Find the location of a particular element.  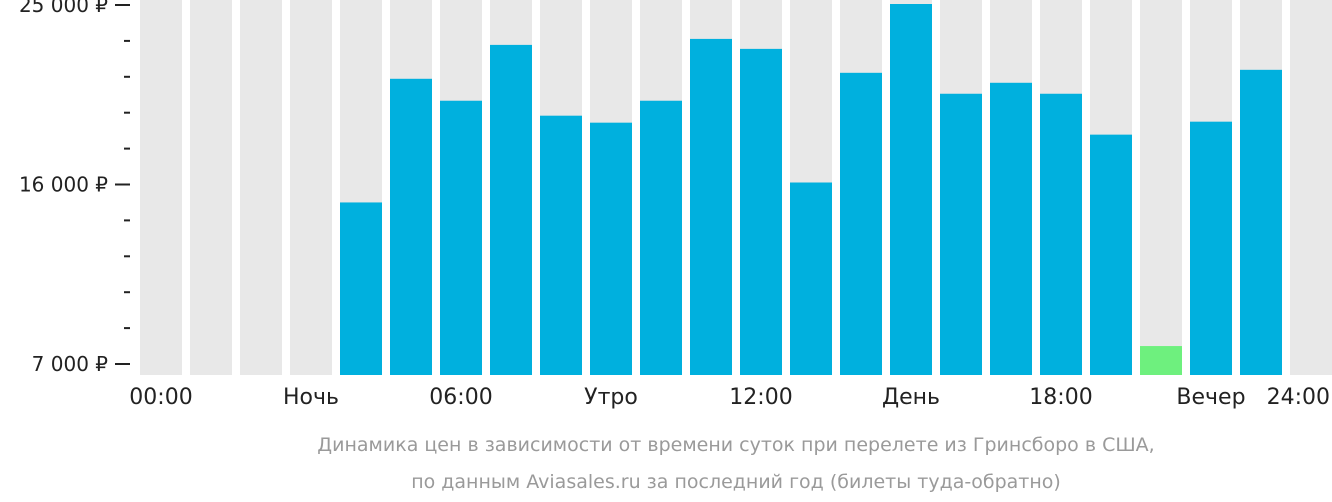

y-tick-label: 25 000 ₽ is located at coordinates (63, 8).